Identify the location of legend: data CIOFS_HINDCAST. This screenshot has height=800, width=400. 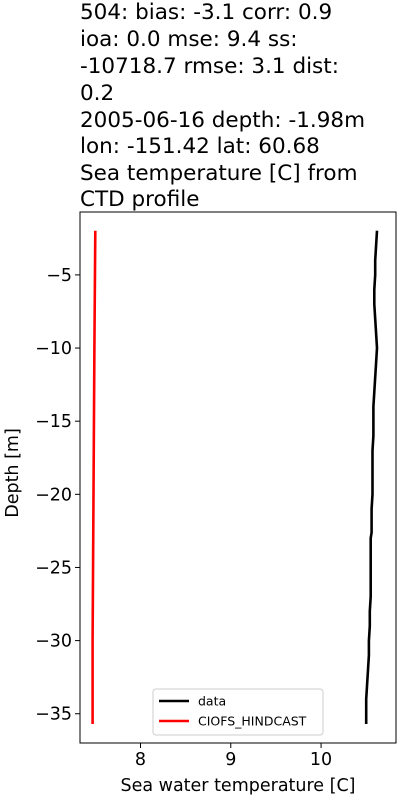
(238, 712).